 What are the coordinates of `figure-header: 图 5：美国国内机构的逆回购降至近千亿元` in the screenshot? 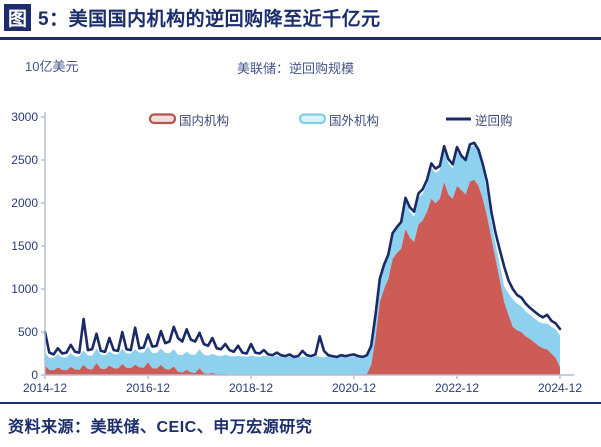 It's located at (300, 20).